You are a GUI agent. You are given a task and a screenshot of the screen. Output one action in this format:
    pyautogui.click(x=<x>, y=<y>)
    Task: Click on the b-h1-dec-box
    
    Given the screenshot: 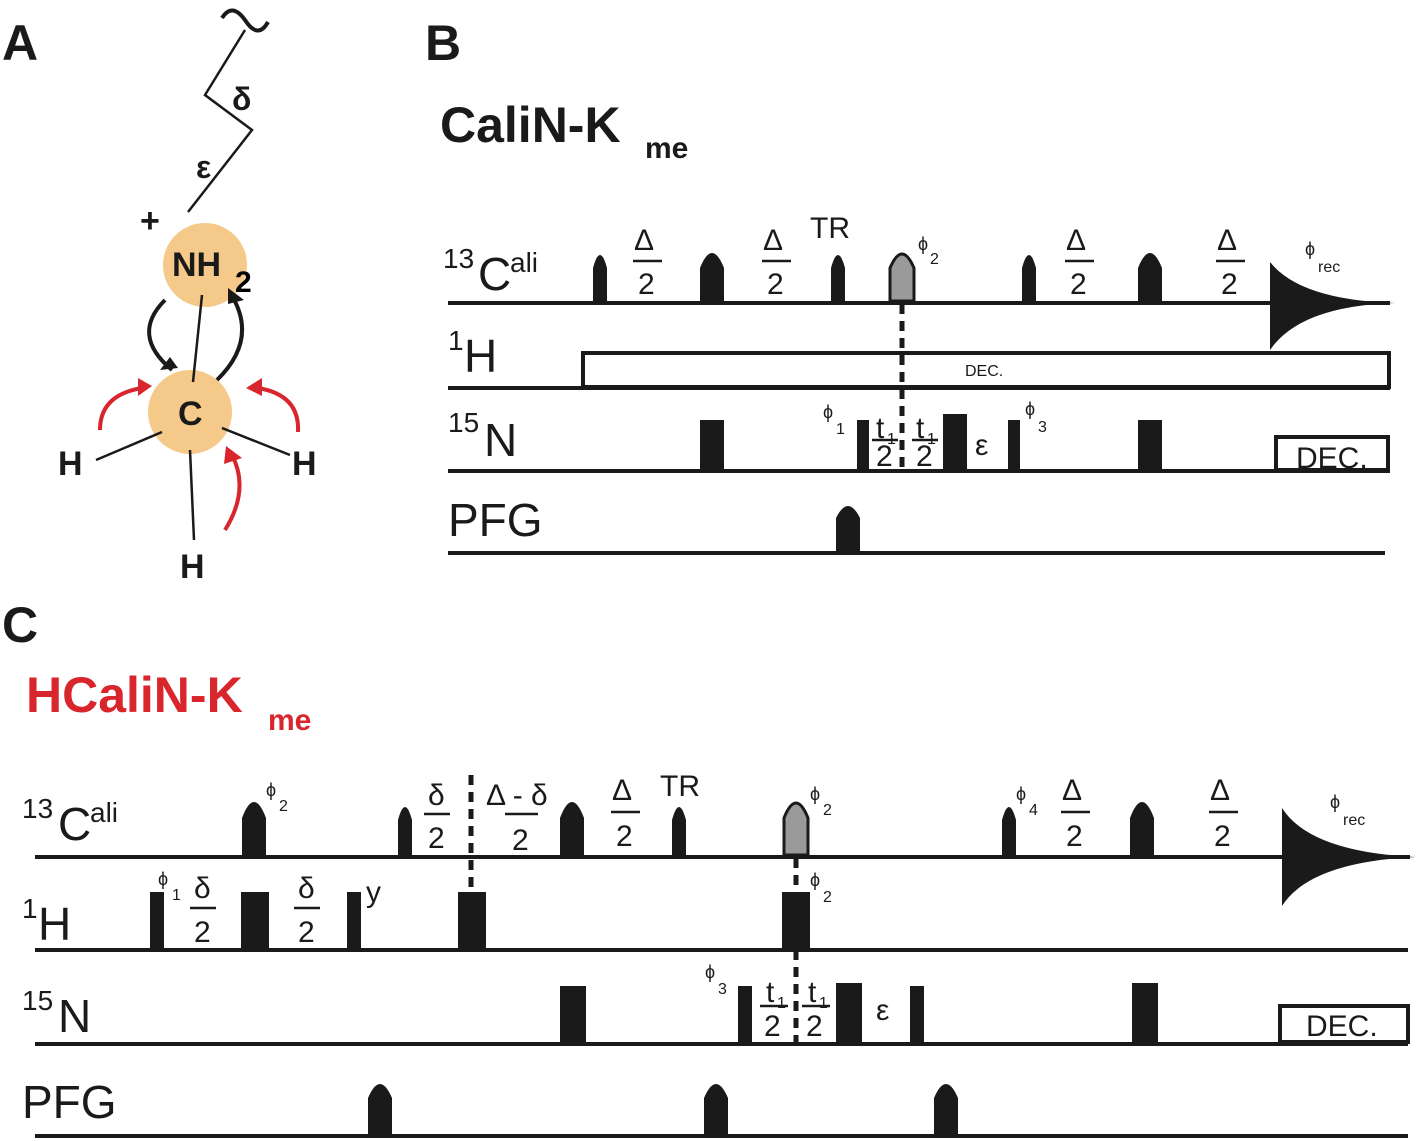 What is the action you would take?
    pyautogui.click(x=986, y=370)
    